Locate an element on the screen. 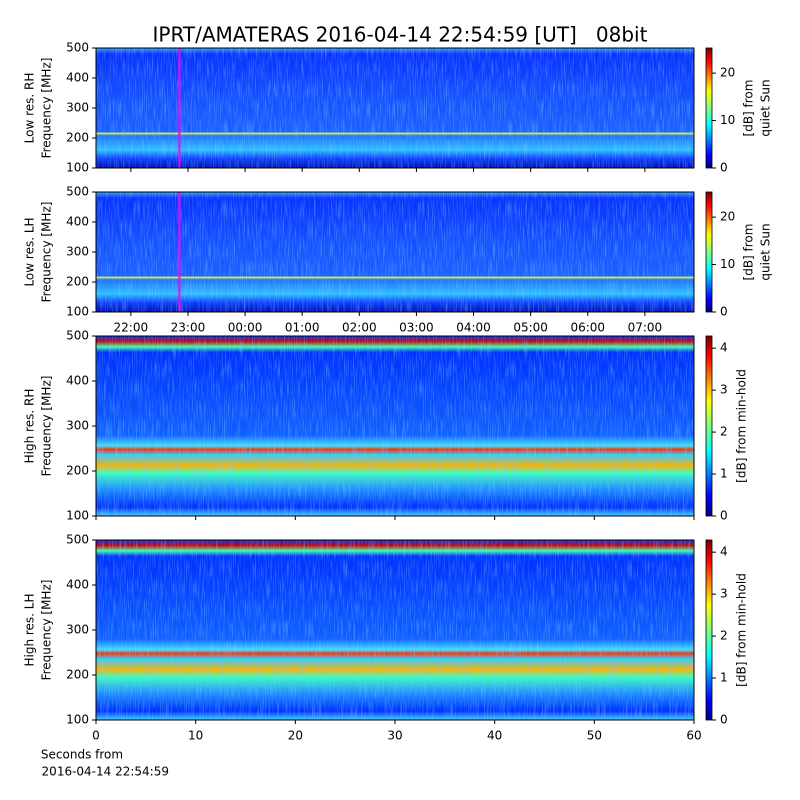 This screenshot has height=800, width=800. y-axis-label: Low res. LH is located at coordinates (30, 251).